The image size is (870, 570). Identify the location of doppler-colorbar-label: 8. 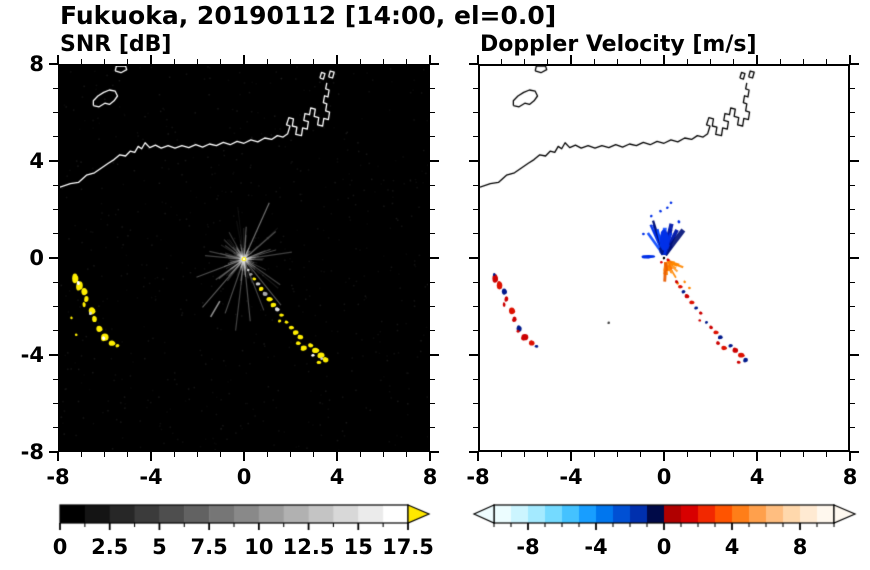
(800, 547).